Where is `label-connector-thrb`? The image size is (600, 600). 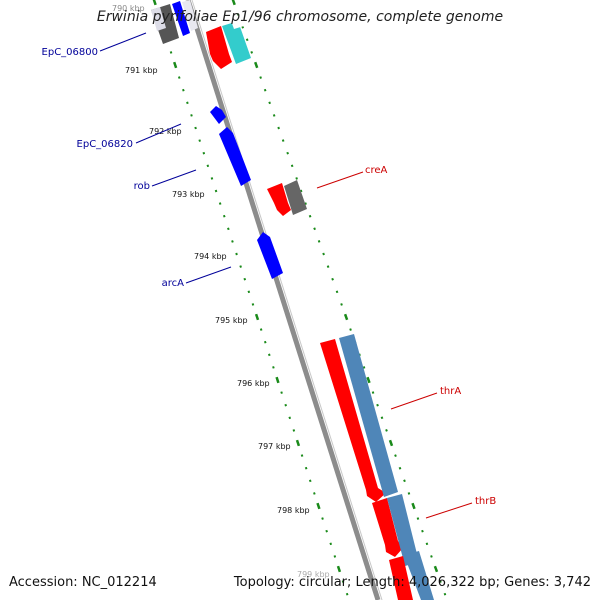
label-connector-thrb is located at coordinates (449, 510).